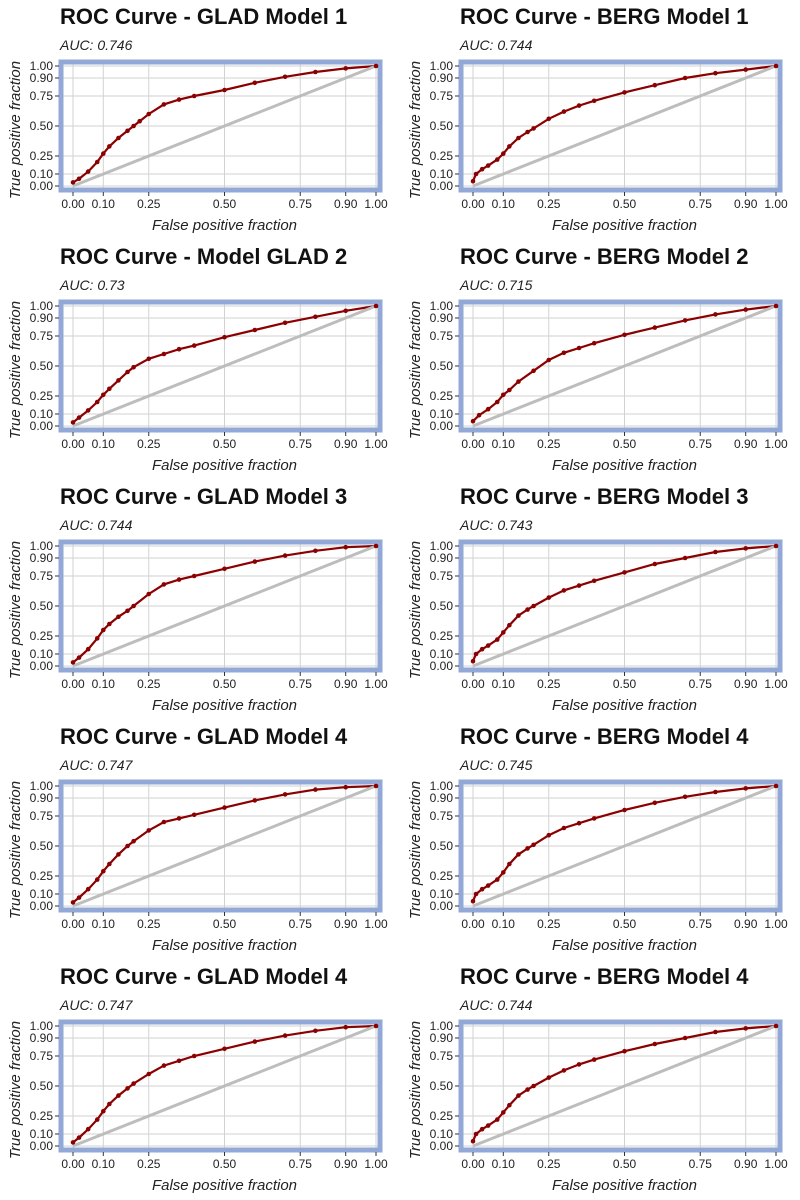  I want to click on x-tick-label: 0.25, so click(149, 1164).